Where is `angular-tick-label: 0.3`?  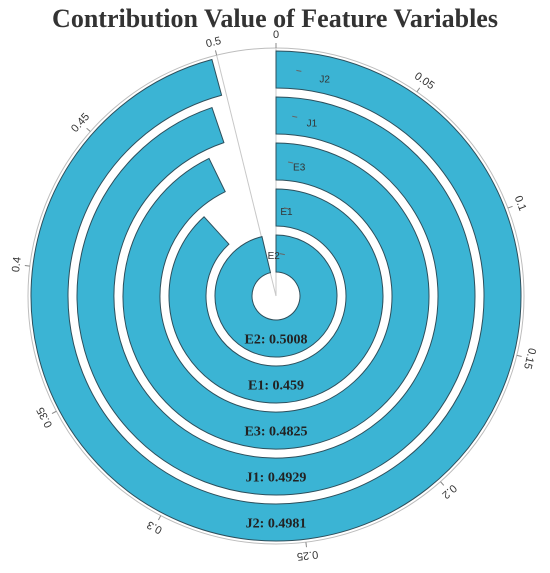
angular-tick-label: 0.3 is located at coordinates (154, 527).